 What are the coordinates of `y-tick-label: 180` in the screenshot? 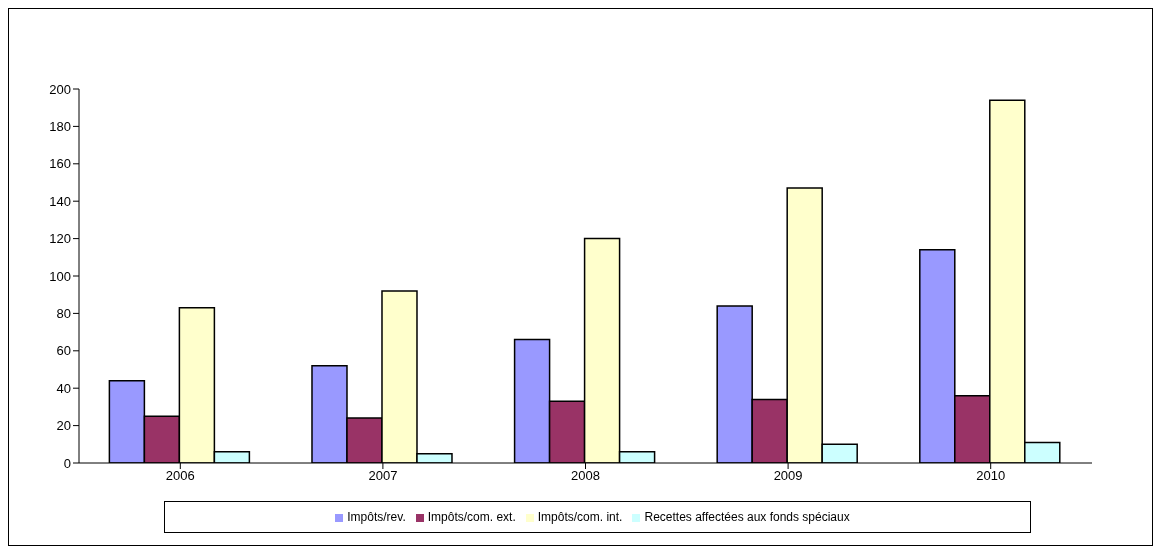 It's located at (60, 127).